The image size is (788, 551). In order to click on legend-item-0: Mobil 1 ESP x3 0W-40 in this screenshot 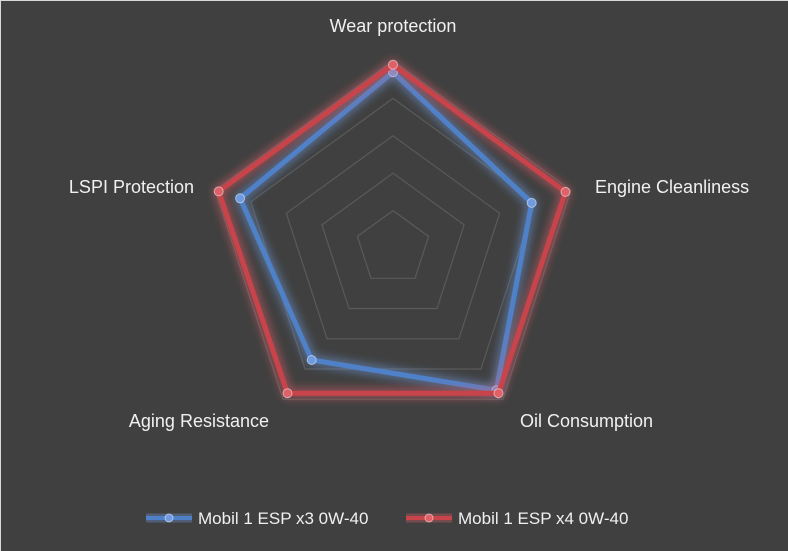, I will do `click(257, 518)`.